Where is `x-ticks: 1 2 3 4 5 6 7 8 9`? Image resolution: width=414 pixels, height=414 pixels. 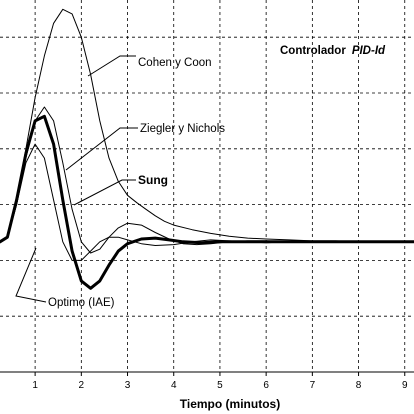
x-ticks: 1 2 3 4 5 6 7 8 9 is located at coordinates (220, 381).